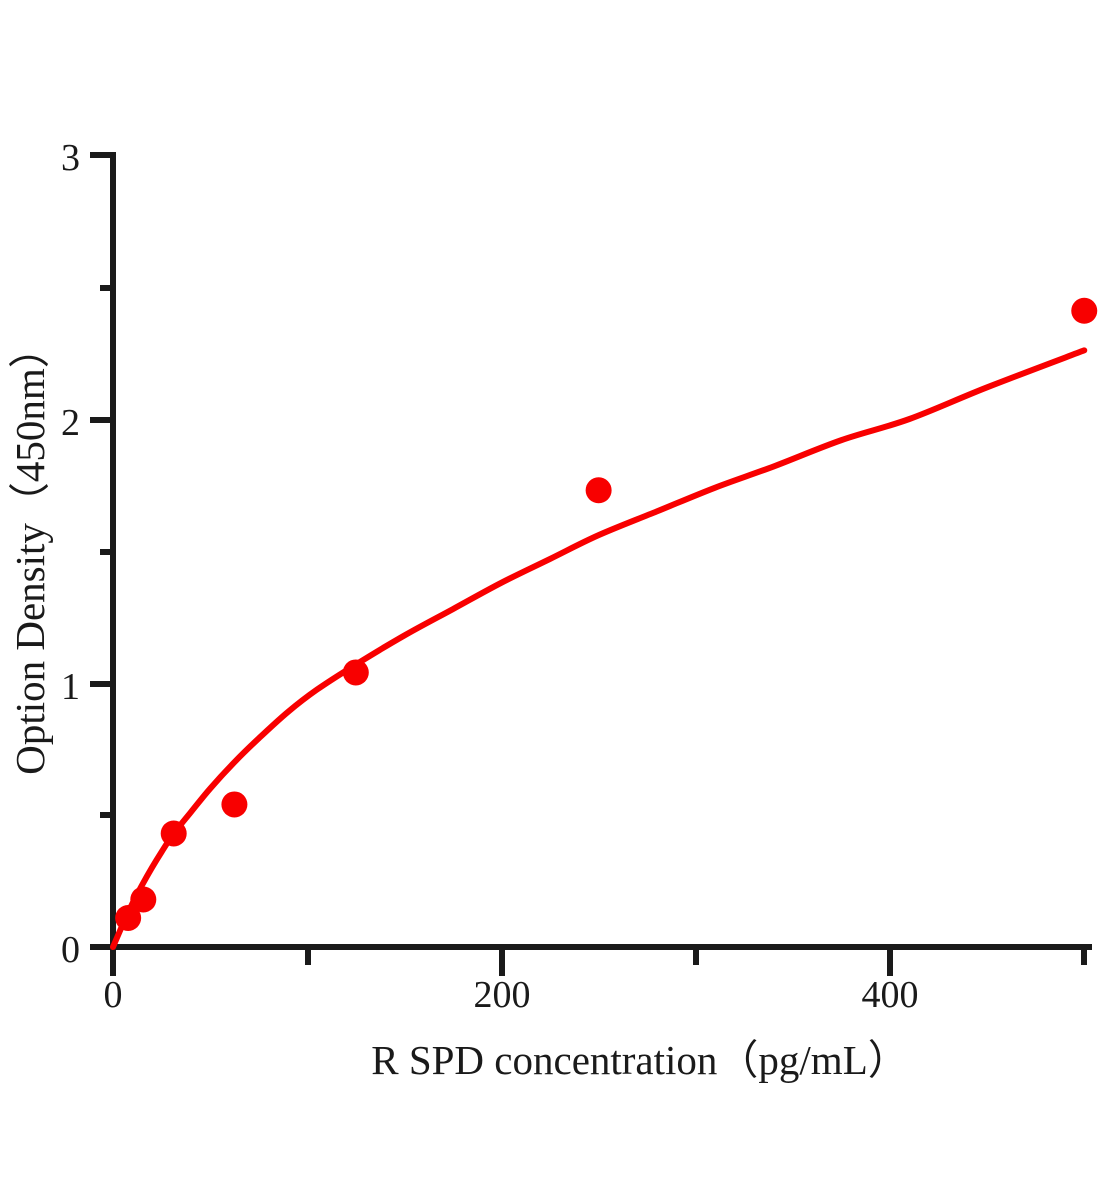 This screenshot has width=1104, height=1200. I want to click on y-tick-label-3: 3, so click(70, 158).